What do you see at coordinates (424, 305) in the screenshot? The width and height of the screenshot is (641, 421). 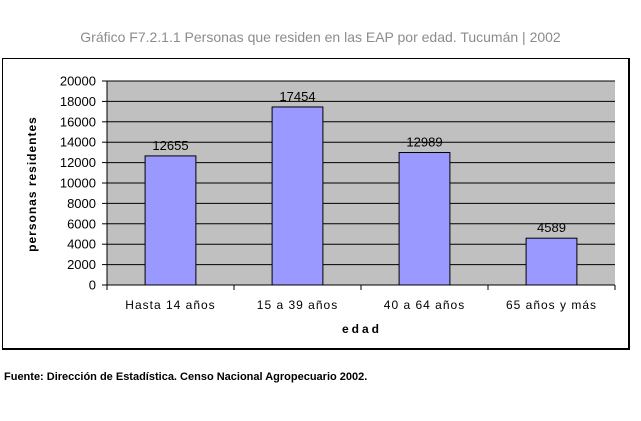 I see `x-tick-label: 40 a 64 años` at bounding box center [424, 305].